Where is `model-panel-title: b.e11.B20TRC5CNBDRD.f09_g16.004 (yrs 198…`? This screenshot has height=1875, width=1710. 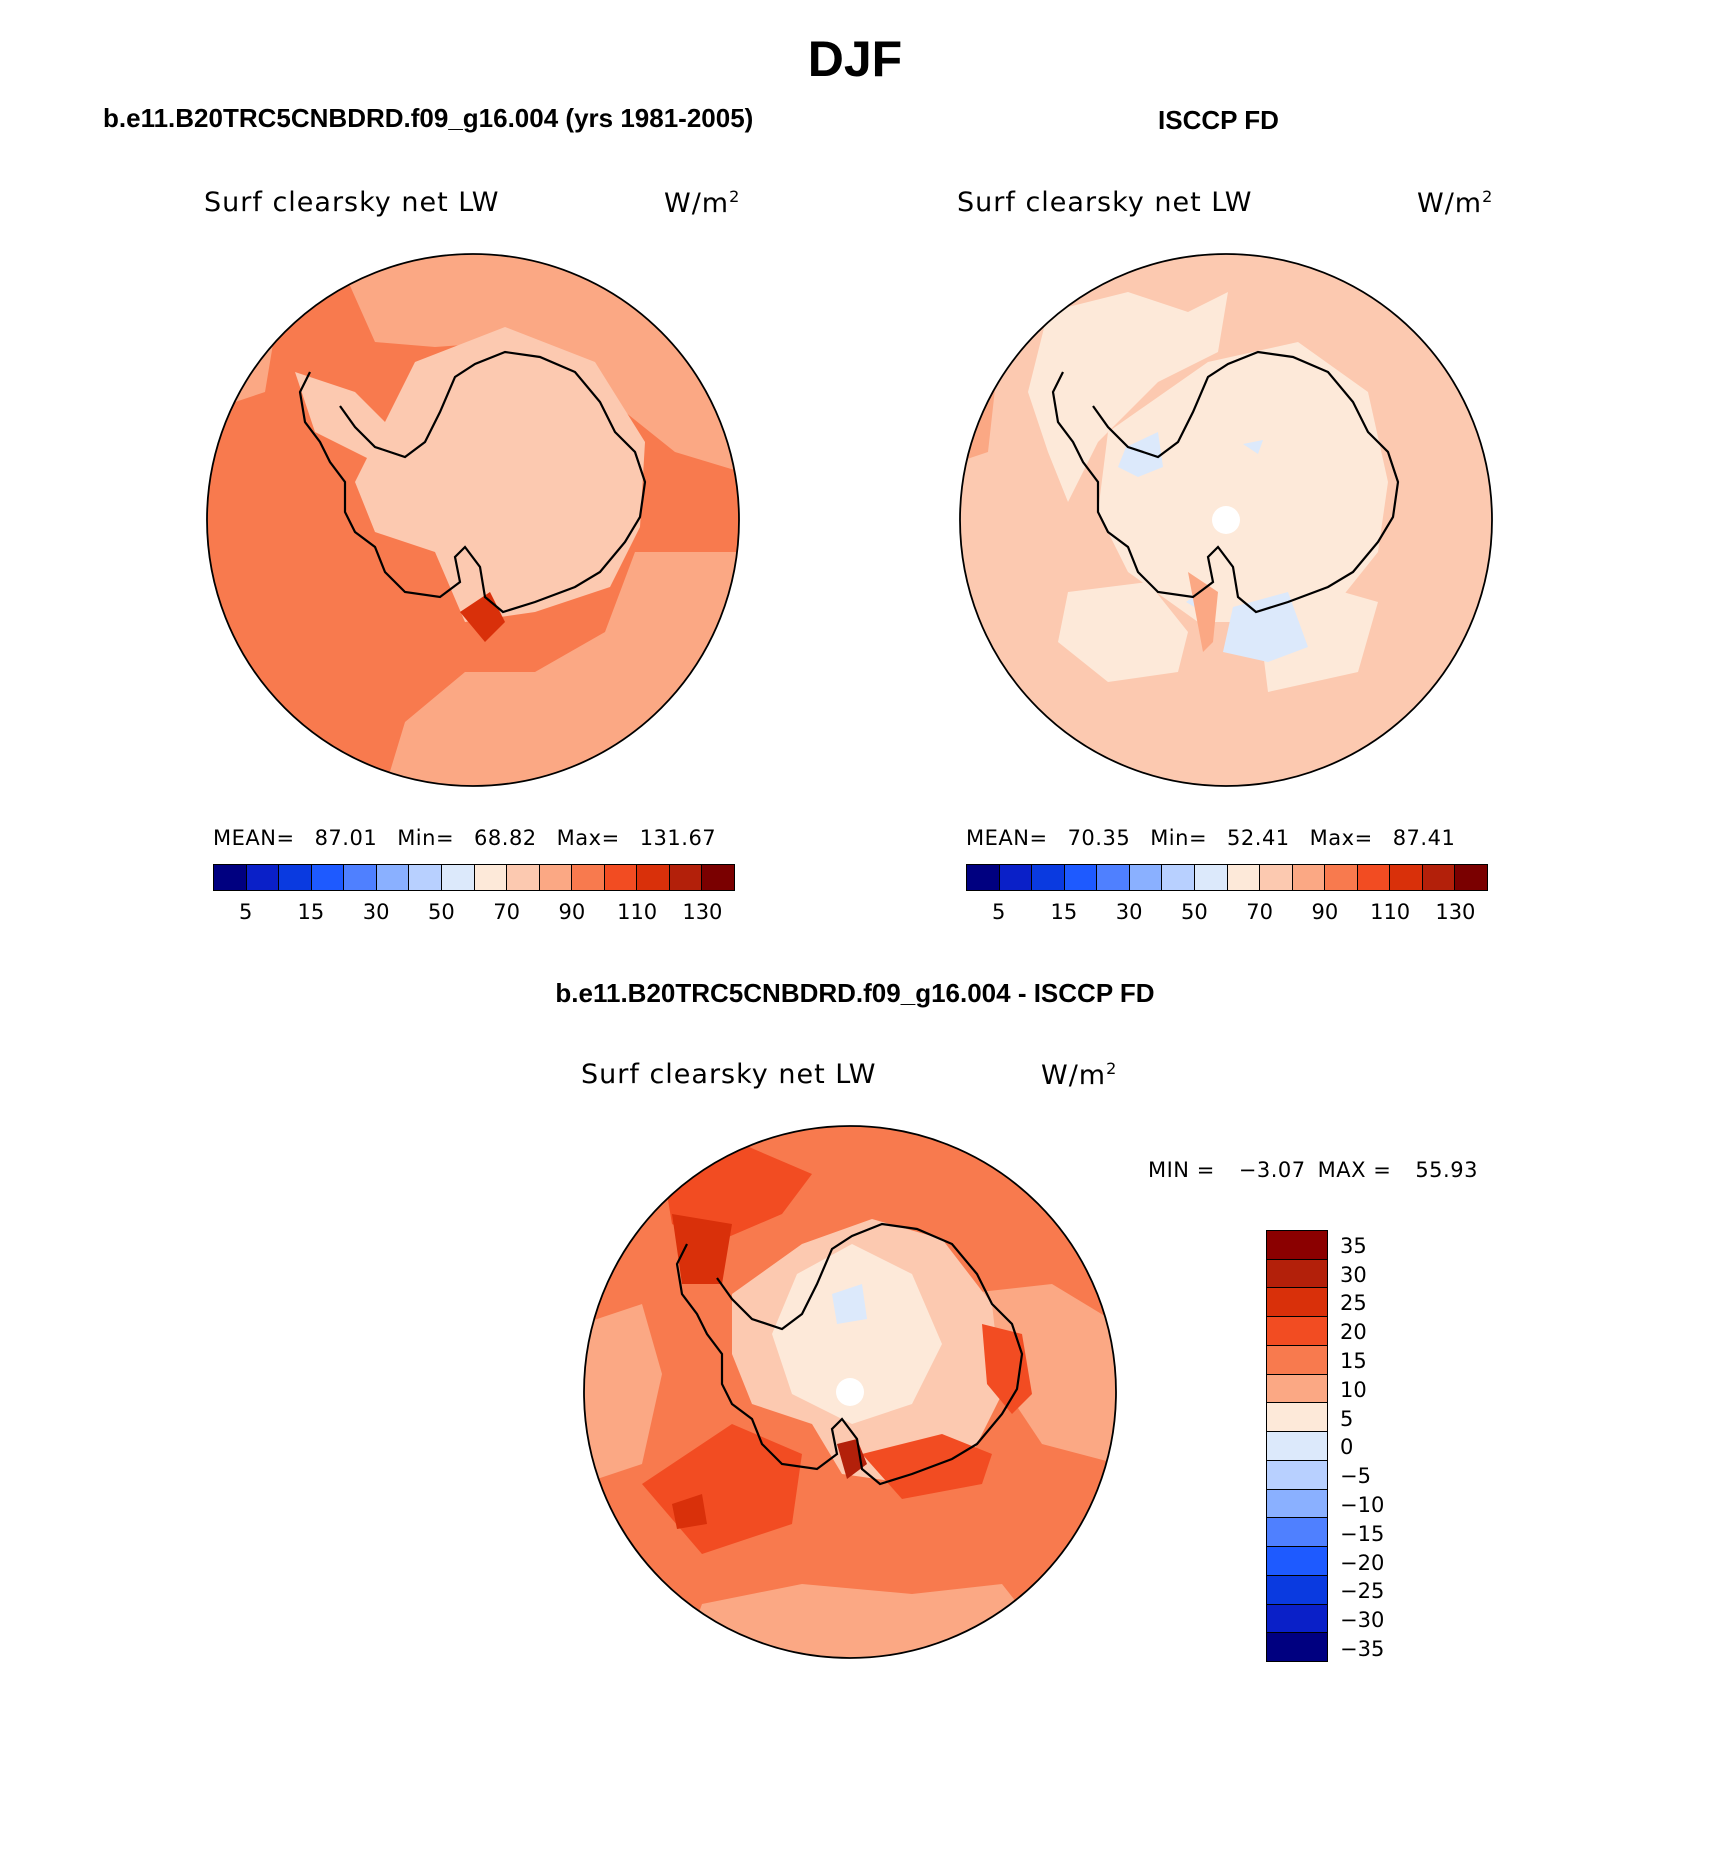
model-panel-title: b.e11.B20TRC5CNBDRD.f09_g16.004 (yrs 198… is located at coordinates (428, 118).